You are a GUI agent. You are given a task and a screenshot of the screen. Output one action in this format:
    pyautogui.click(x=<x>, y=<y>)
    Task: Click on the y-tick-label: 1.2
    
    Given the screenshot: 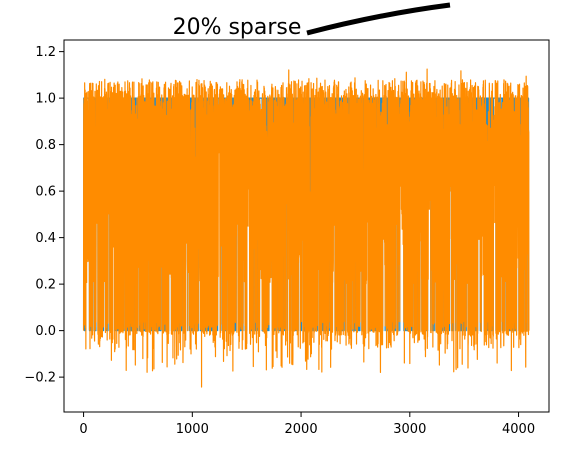 What is the action you would take?
    pyautogui.click(x=45, y=52)
    